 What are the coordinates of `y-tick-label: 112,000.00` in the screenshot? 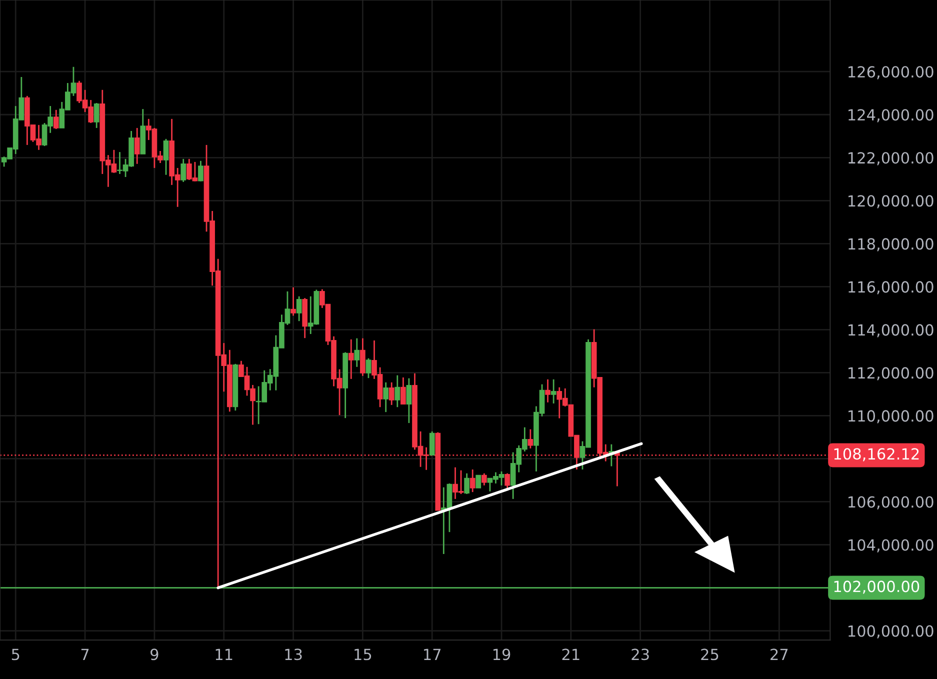 It's located at (891, 373).